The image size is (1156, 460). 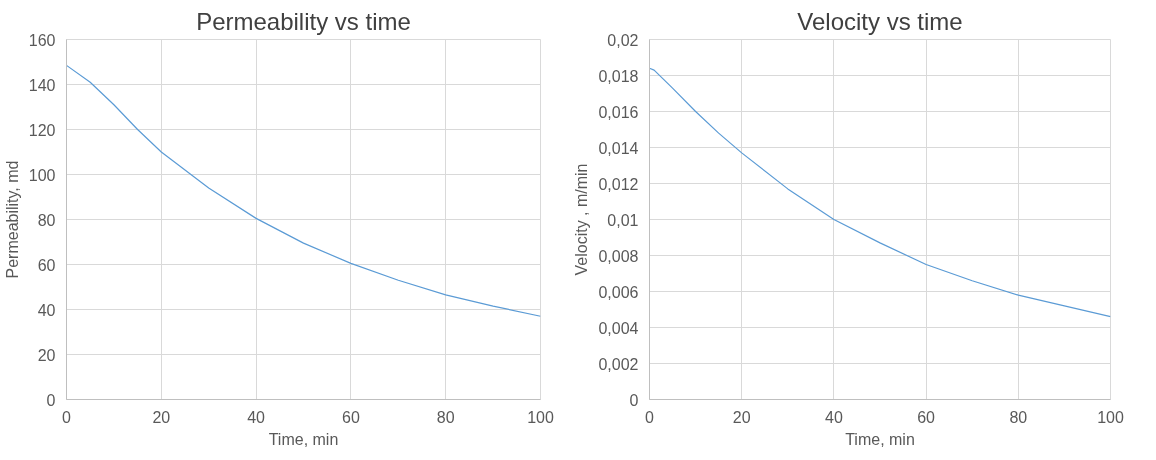 I want to click on y-tick-label: 60, so click(x=46, y=265).